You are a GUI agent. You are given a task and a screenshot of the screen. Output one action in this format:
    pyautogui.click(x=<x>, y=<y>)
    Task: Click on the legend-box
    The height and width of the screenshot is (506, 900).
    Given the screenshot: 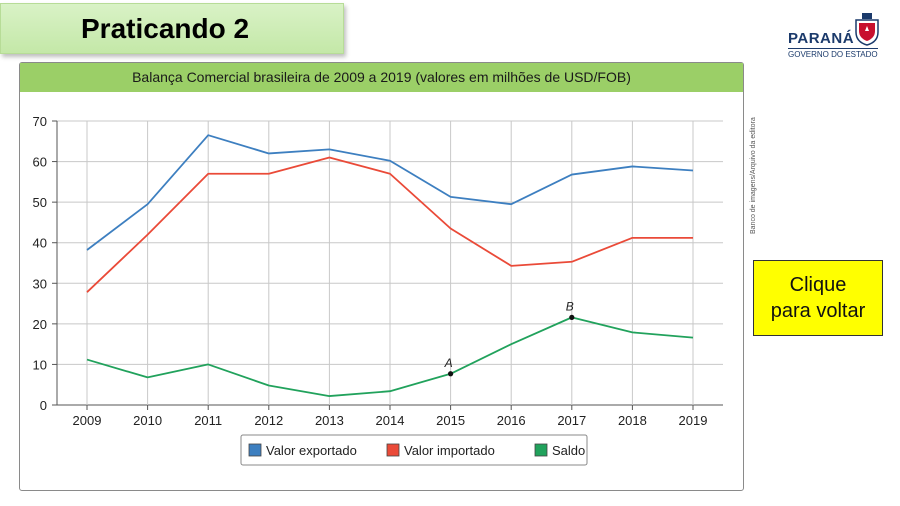 What is the action you would take?
    pyautogui.click(x=414, y=450)
    